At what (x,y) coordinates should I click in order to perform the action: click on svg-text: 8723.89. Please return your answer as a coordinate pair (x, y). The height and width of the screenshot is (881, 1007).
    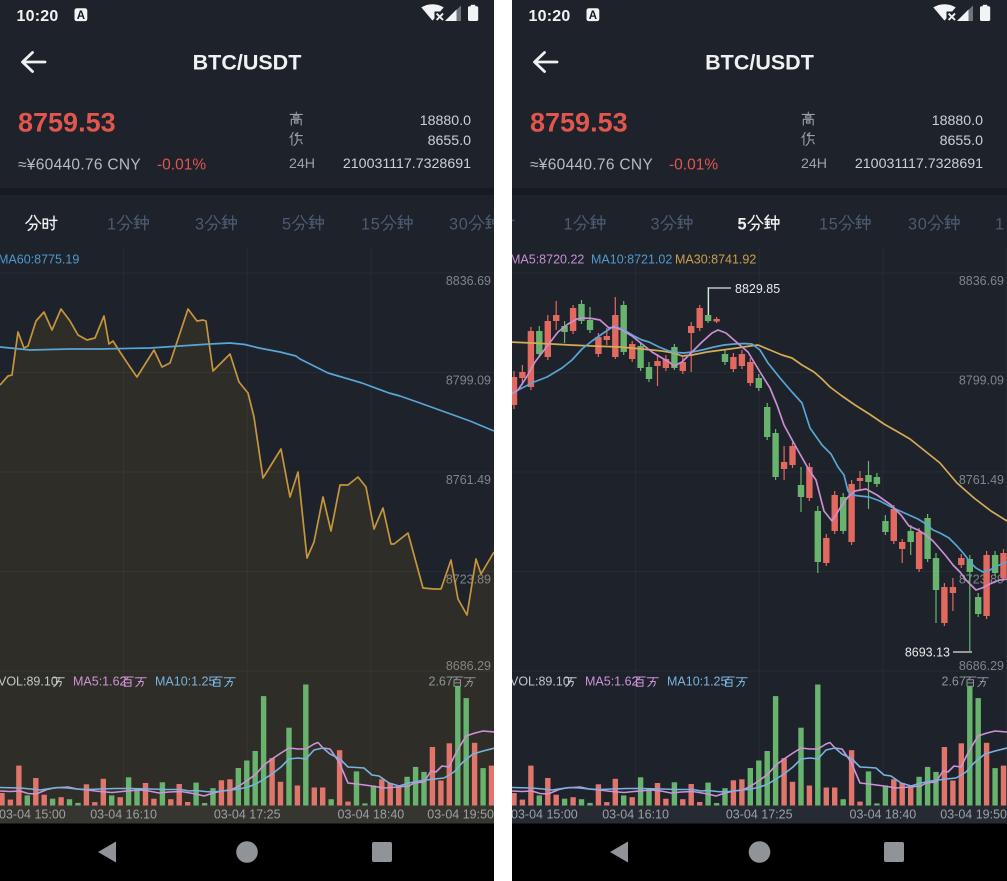
    Looking at the image, I should click on (468, 580).